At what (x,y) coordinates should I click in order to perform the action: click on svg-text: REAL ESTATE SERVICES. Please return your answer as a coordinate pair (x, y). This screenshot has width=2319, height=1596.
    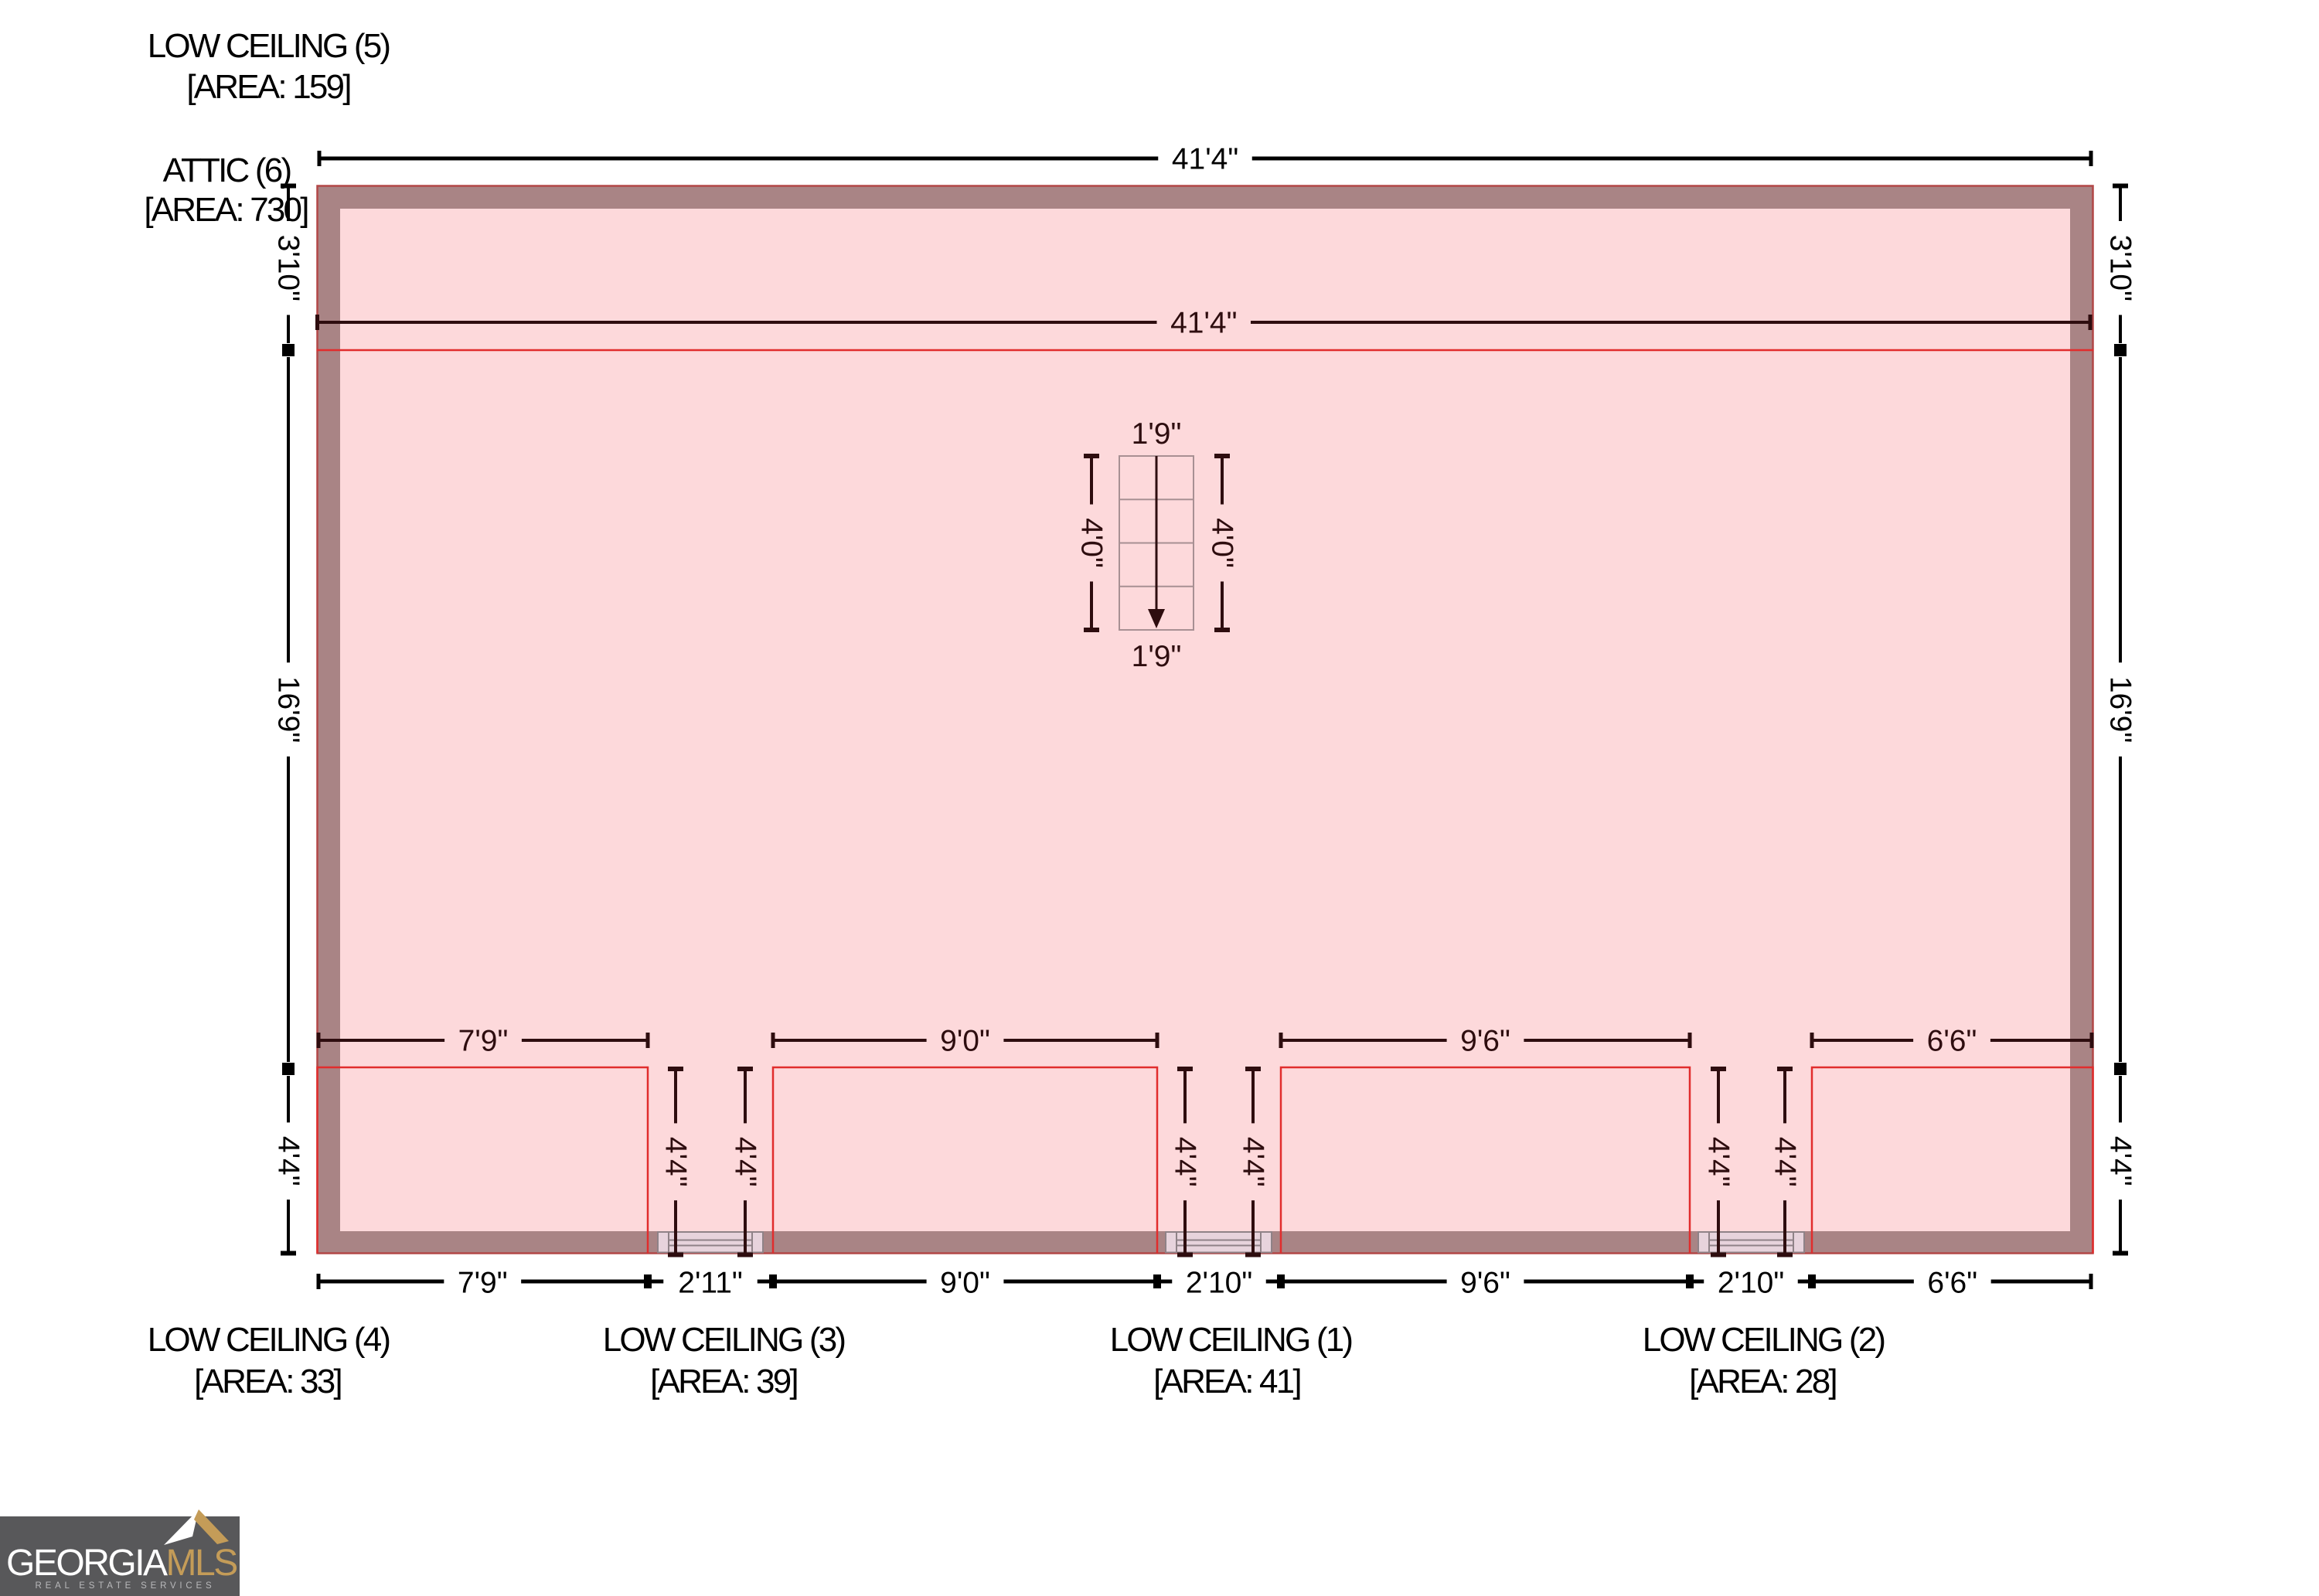
    Looking at the image, I should click on (126, 1586).